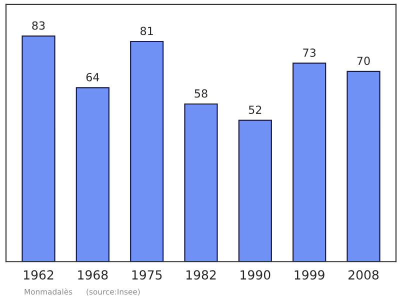 This screenshot has height=299, width=400. What do you see at coordinates (201, 93) in the screenshot?
I see `data-label: 58` at bounding box center [201, 93].